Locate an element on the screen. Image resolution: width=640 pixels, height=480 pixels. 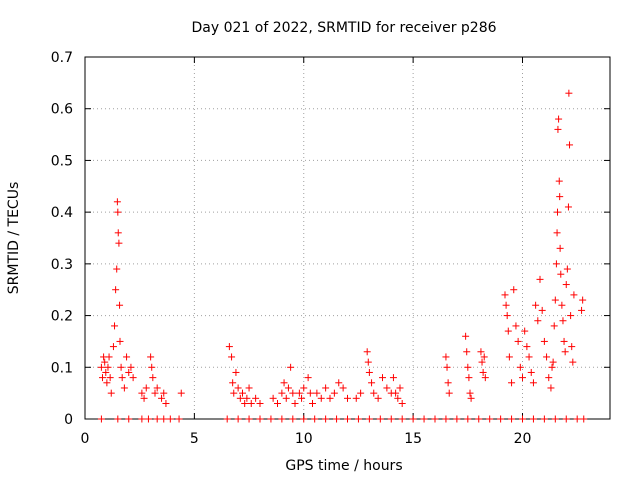
y-tick-label: 0.2 is located at coordinates (62, 317).